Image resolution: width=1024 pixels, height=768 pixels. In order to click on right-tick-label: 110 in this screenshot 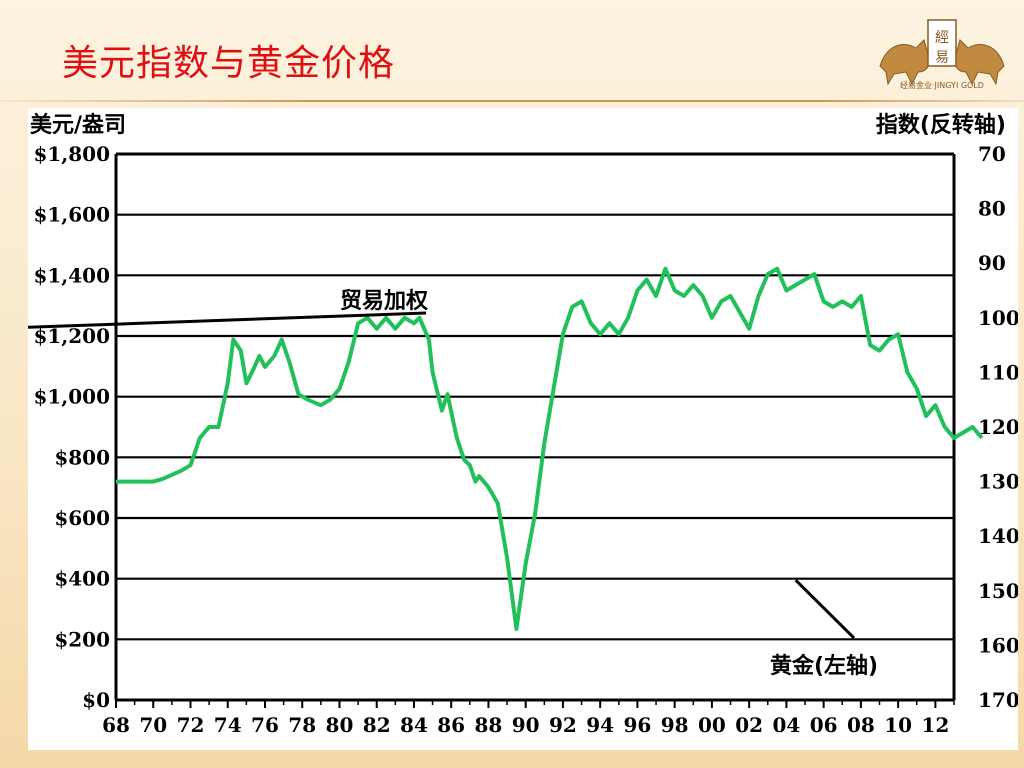, I will do `click(998, 372)`.